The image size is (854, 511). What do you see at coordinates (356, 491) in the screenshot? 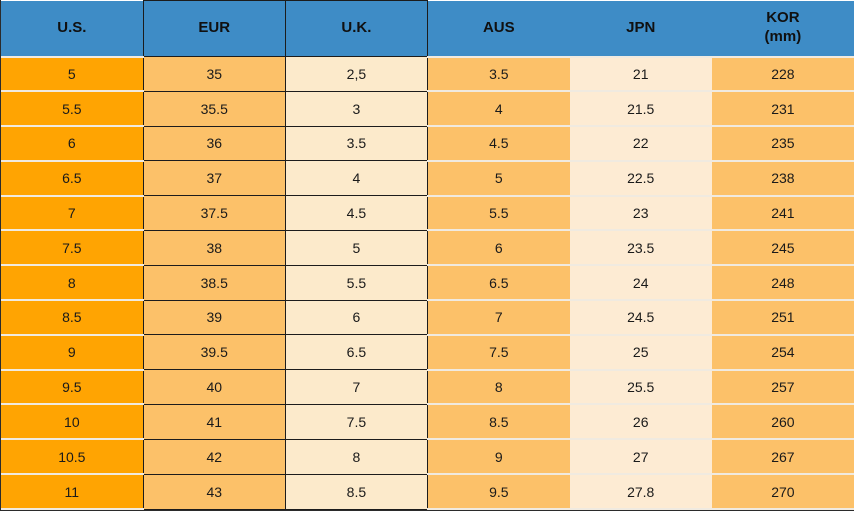
I see `size-cell-uk: 8.5` at bounding box center [356, 491].